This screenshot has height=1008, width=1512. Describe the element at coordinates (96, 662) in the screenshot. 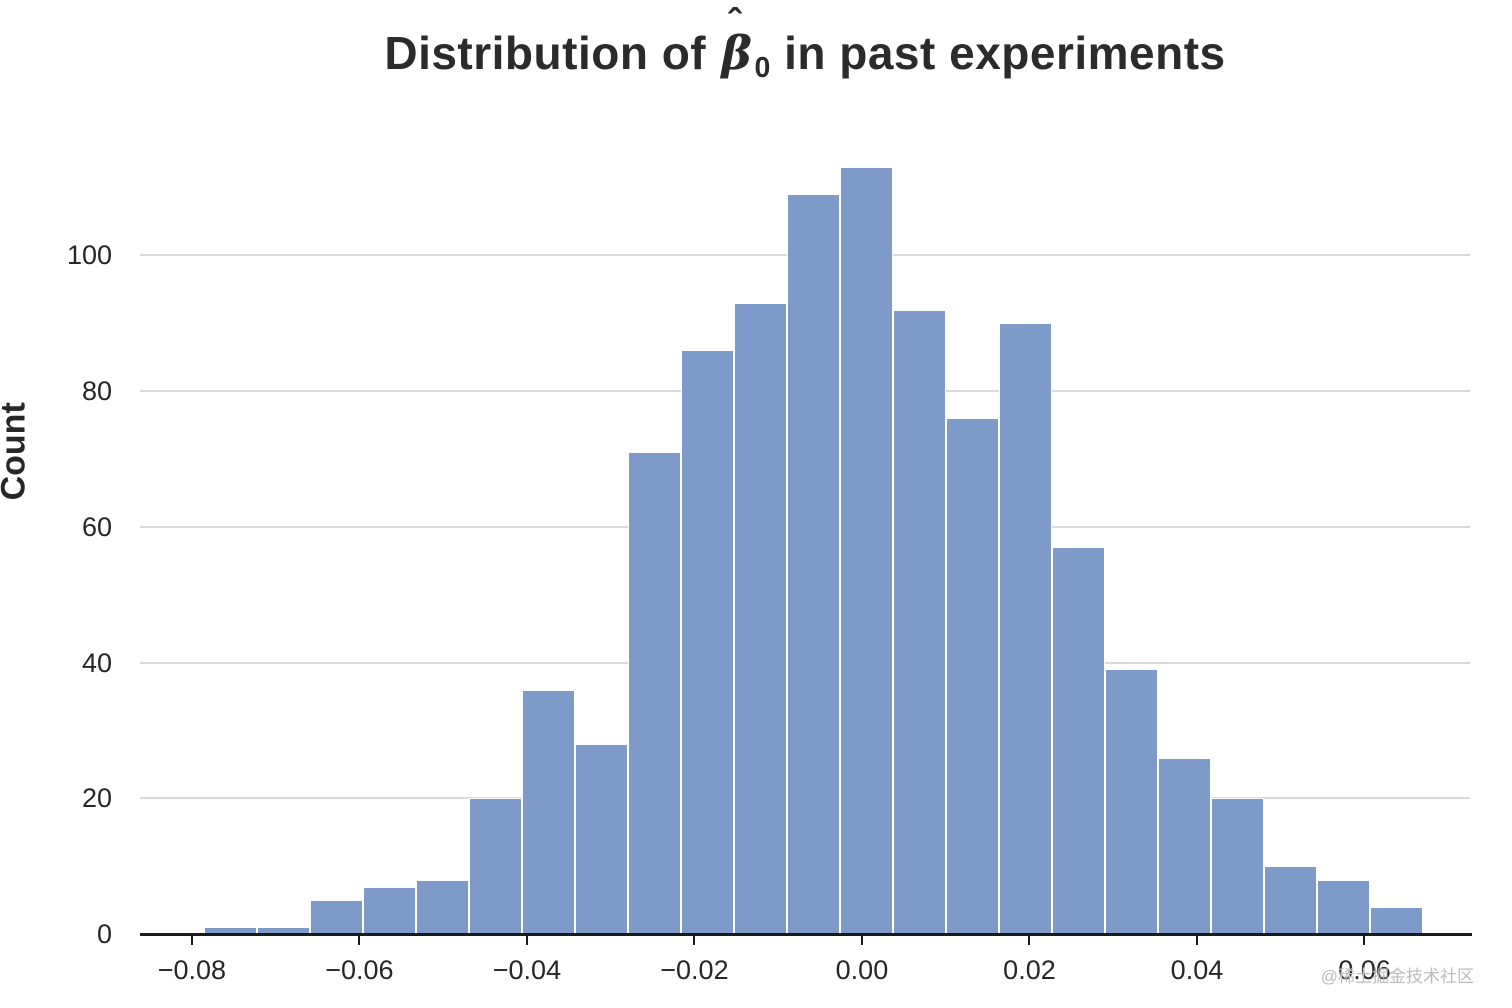

I see `y-tick-label: 40` at that location.